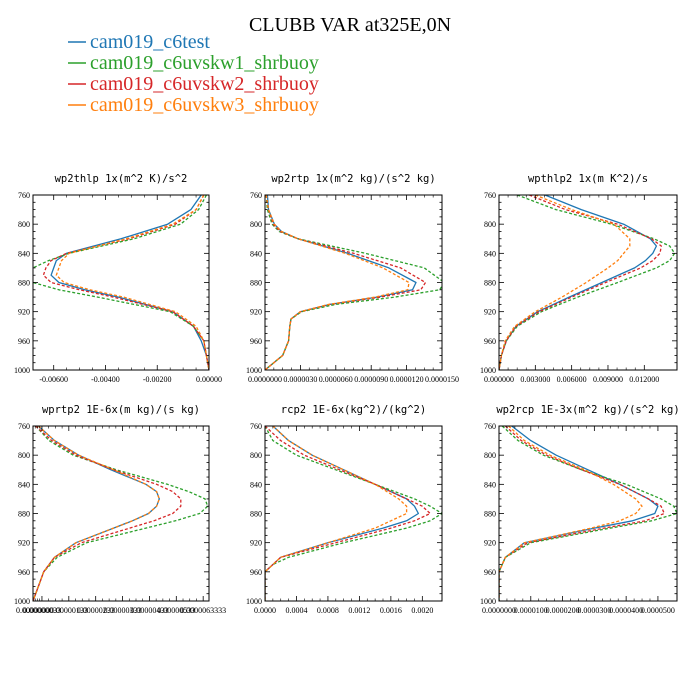 The image size is (700, 700). I want to click on x-tick-label: 0.000000, so click(499, 379).